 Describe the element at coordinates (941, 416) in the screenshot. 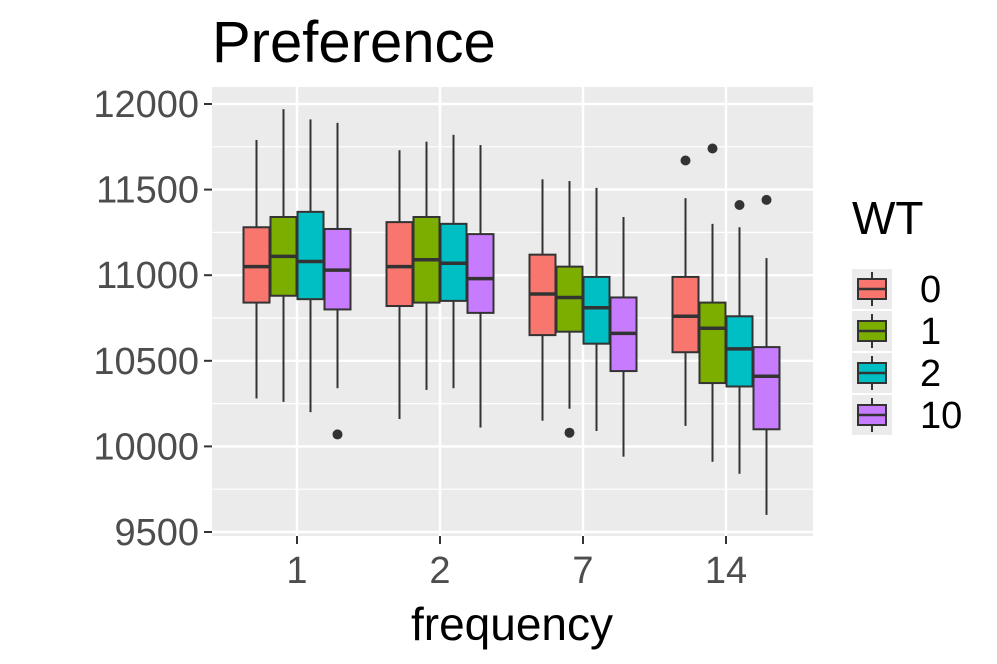

I see `legend-label: 10` at that location.